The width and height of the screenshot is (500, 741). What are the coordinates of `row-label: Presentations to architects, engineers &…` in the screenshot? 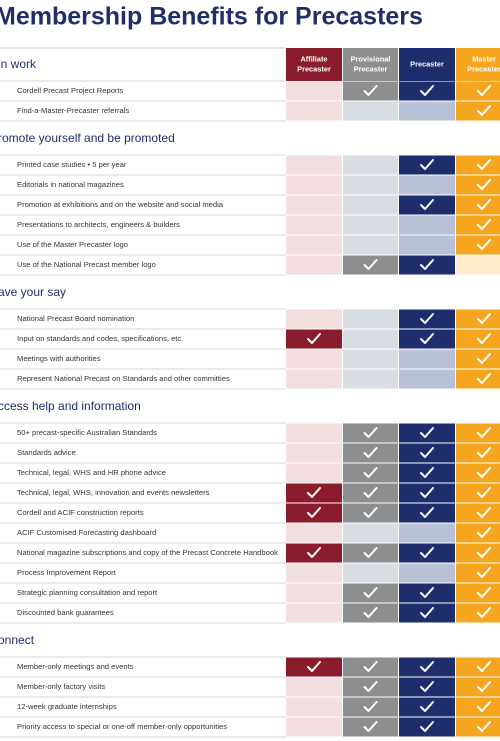 It's located at (98, 224).